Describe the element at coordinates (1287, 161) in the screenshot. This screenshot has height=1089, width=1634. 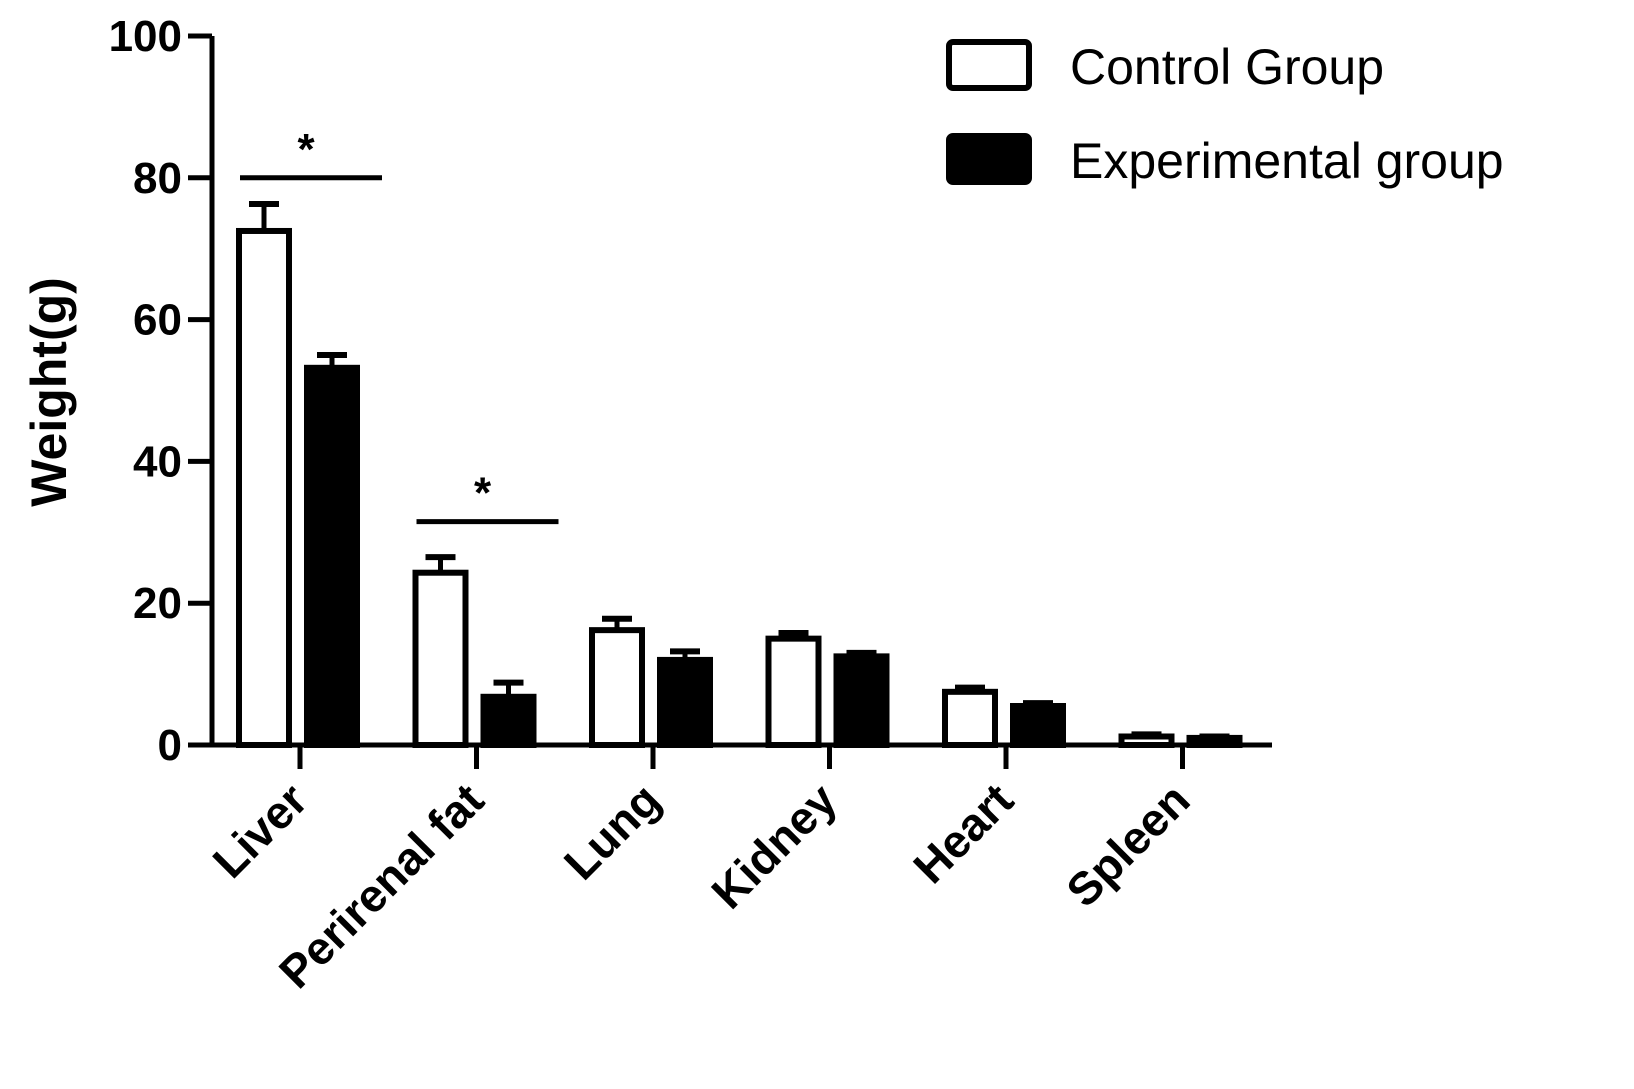
I see `legend-label-experimental: Experimental group` at that location.